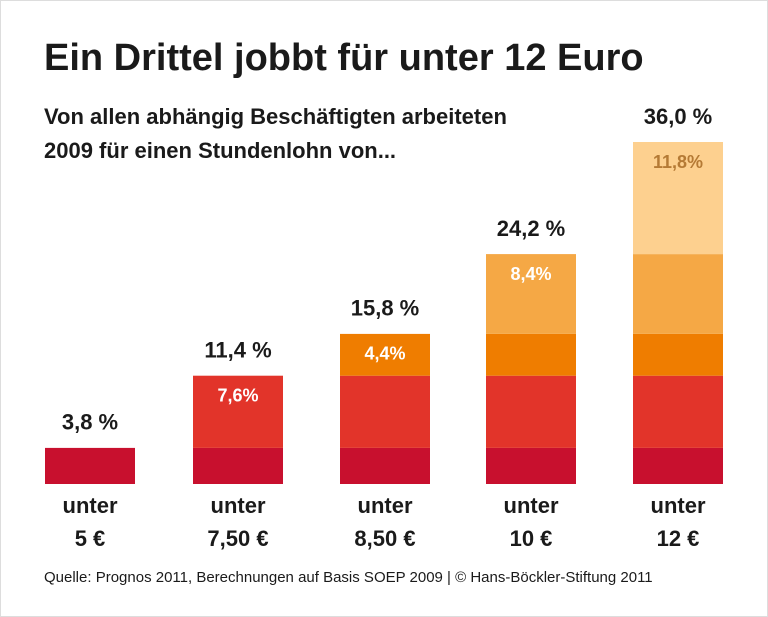 This screenshot has width=768, height=617. Describe the element at coordinates (531, 538) in the screenshot. I see `x-tick-label: 10 €` at that location.